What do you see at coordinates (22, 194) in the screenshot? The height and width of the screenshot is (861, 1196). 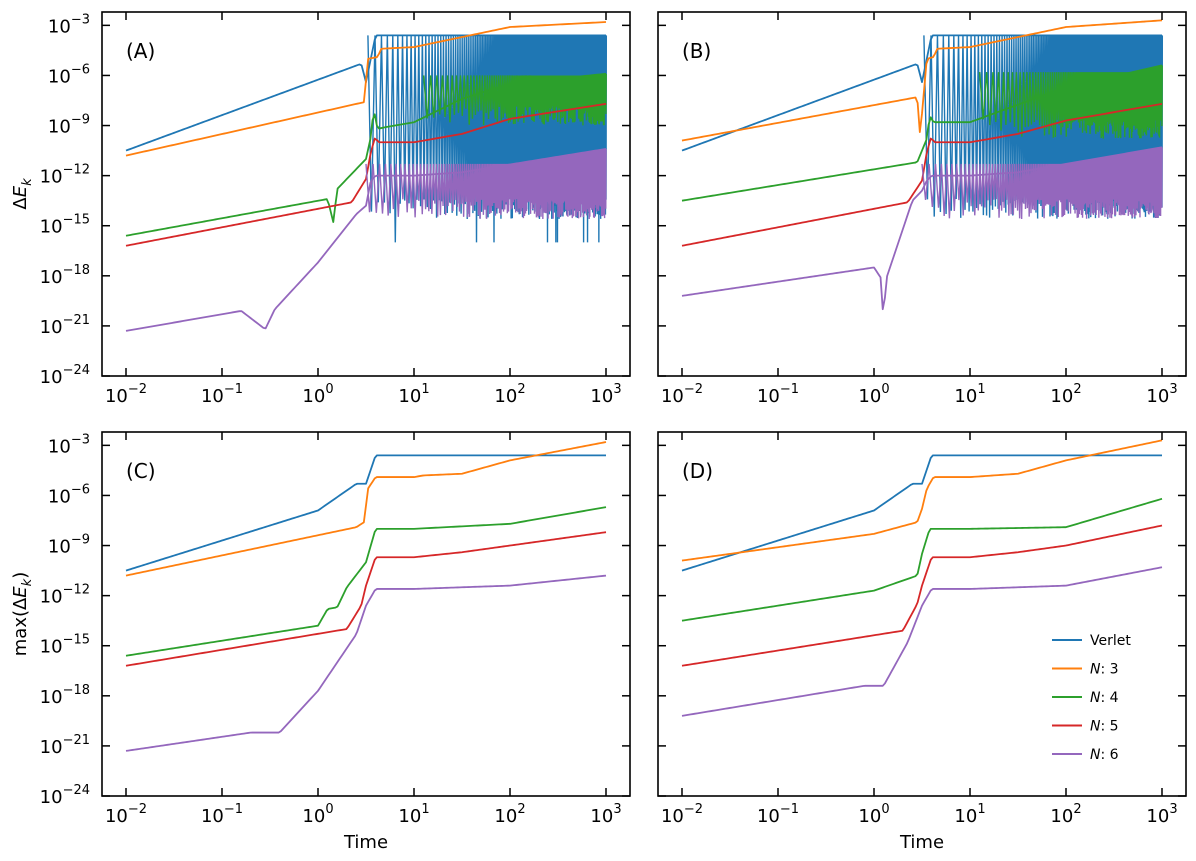 I see `y-axis-label: ΔEk` at bounding box center [22, 194].